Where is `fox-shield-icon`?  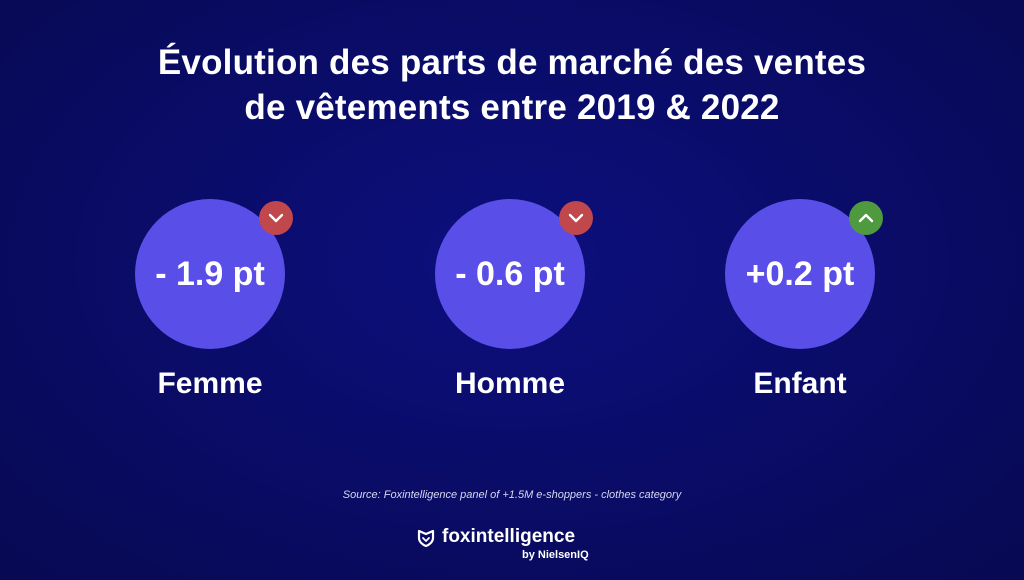
fox-shield-icon is located at coordinates (426, 538).